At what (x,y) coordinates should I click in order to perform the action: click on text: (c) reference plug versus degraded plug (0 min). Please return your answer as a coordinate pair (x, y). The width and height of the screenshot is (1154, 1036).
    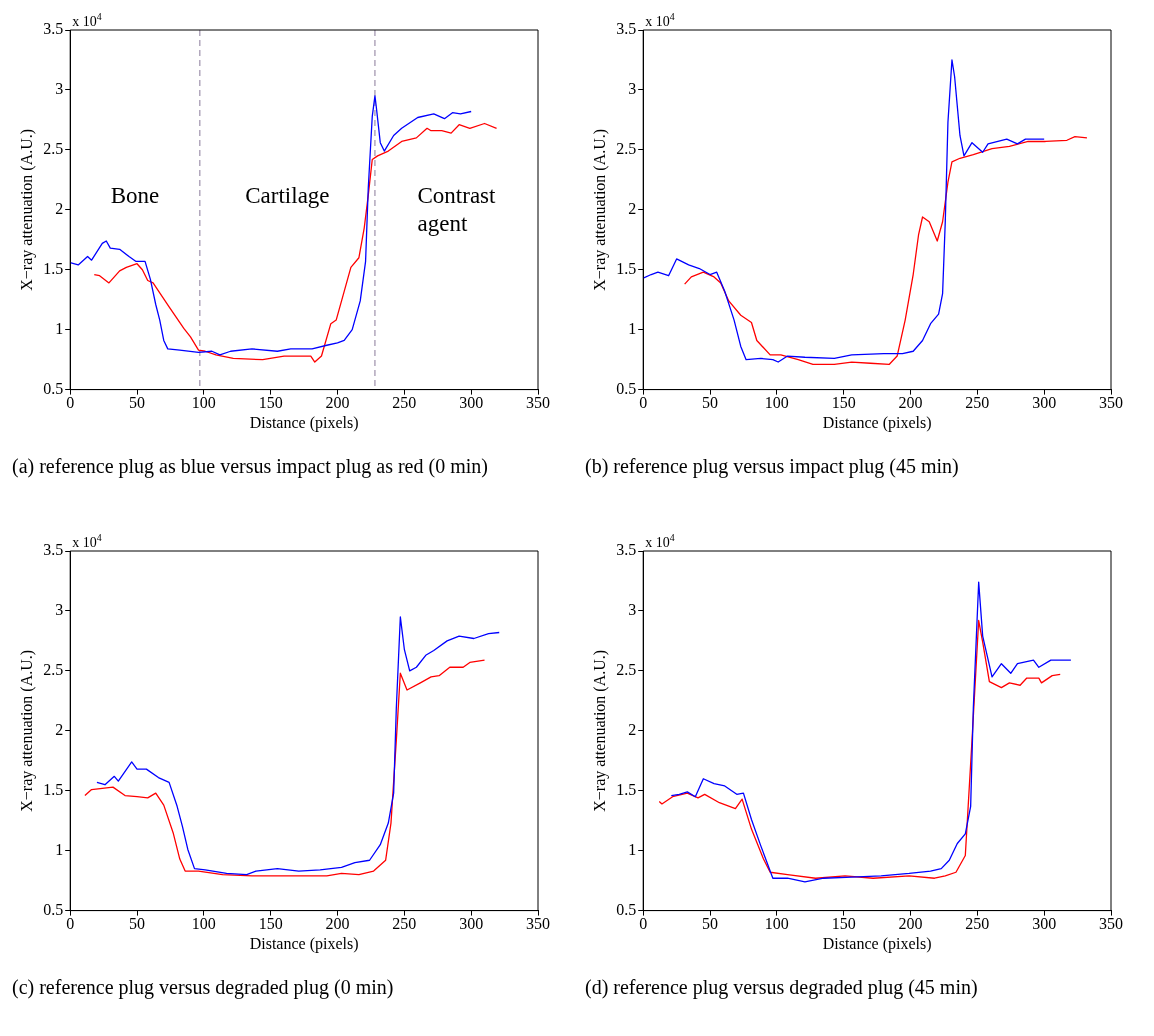
    Looking at the image, I should click on (203, 988).